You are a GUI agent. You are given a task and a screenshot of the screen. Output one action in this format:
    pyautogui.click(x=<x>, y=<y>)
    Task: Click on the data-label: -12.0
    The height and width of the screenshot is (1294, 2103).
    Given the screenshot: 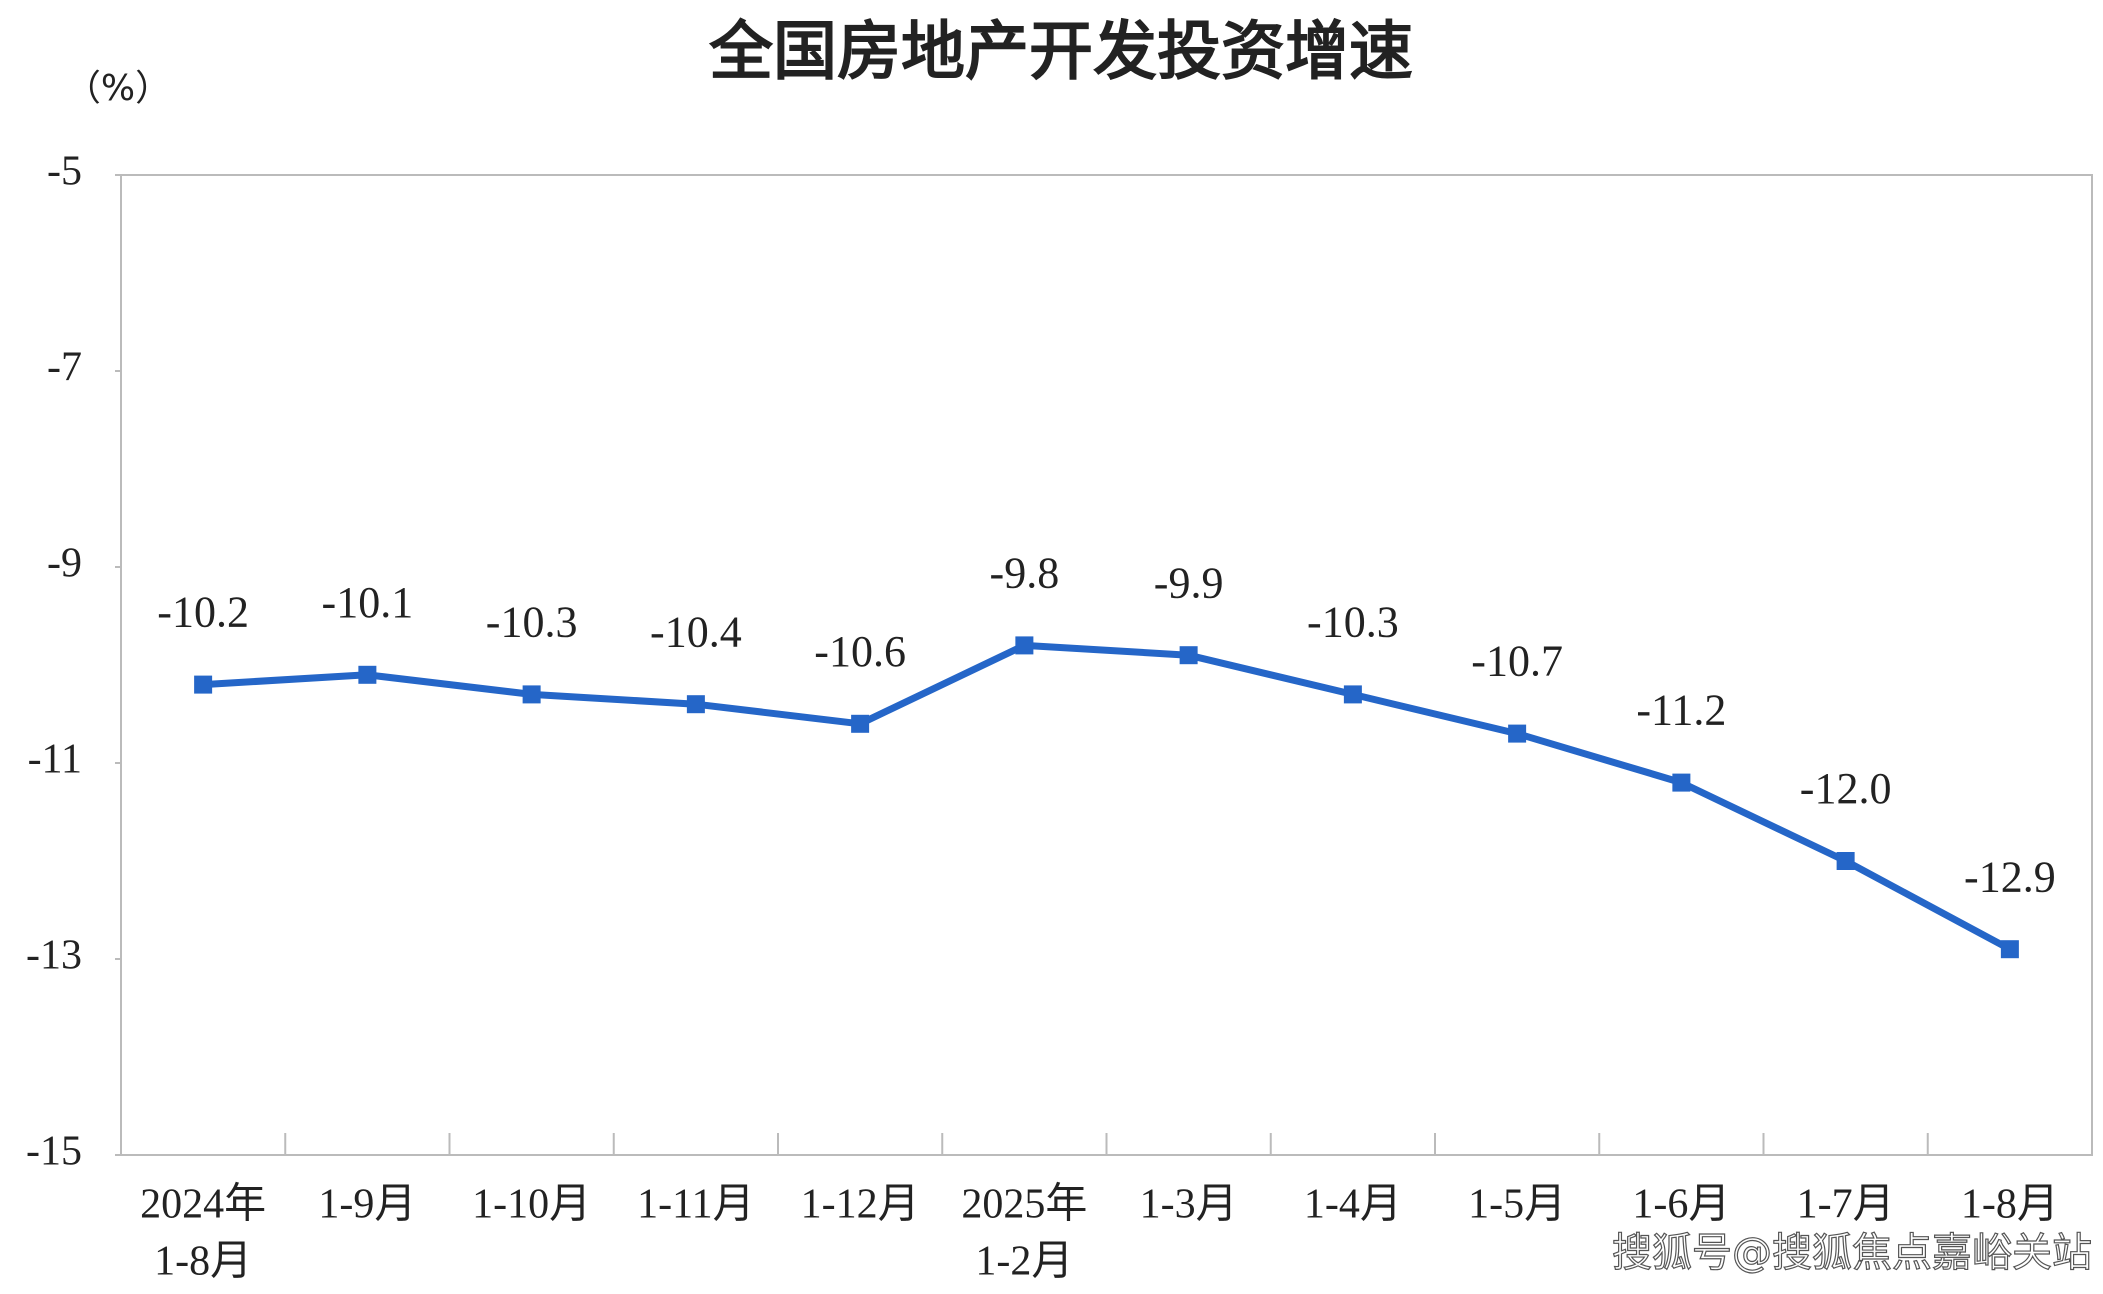 What is the action you would take?
    pyautogui.click(x=1846, y=788)
    